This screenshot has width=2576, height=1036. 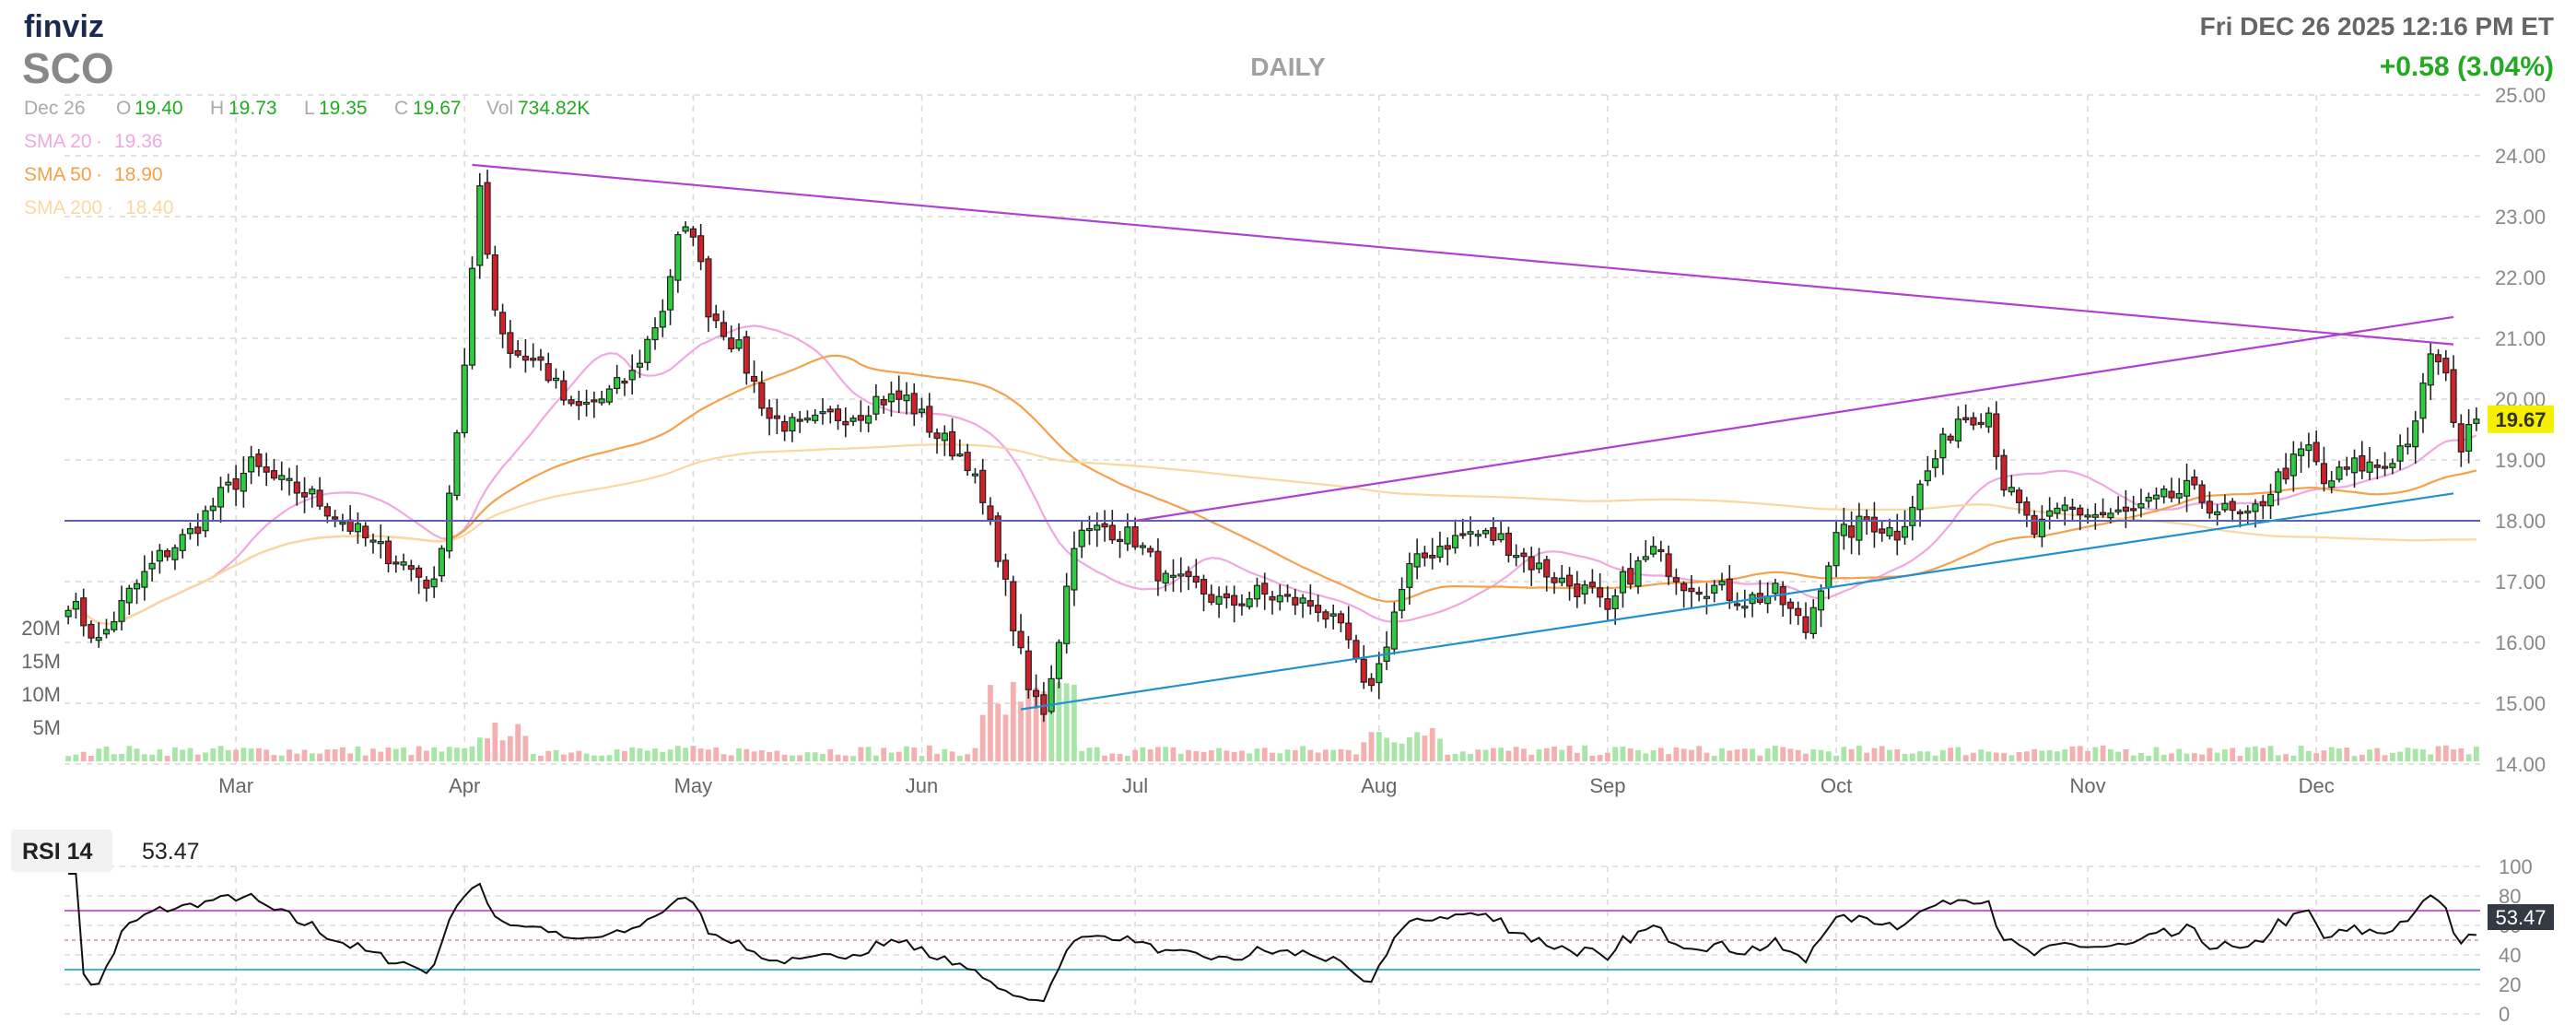 I want to click on price-tick-label: 18.00, so click(x=2520, y=521).